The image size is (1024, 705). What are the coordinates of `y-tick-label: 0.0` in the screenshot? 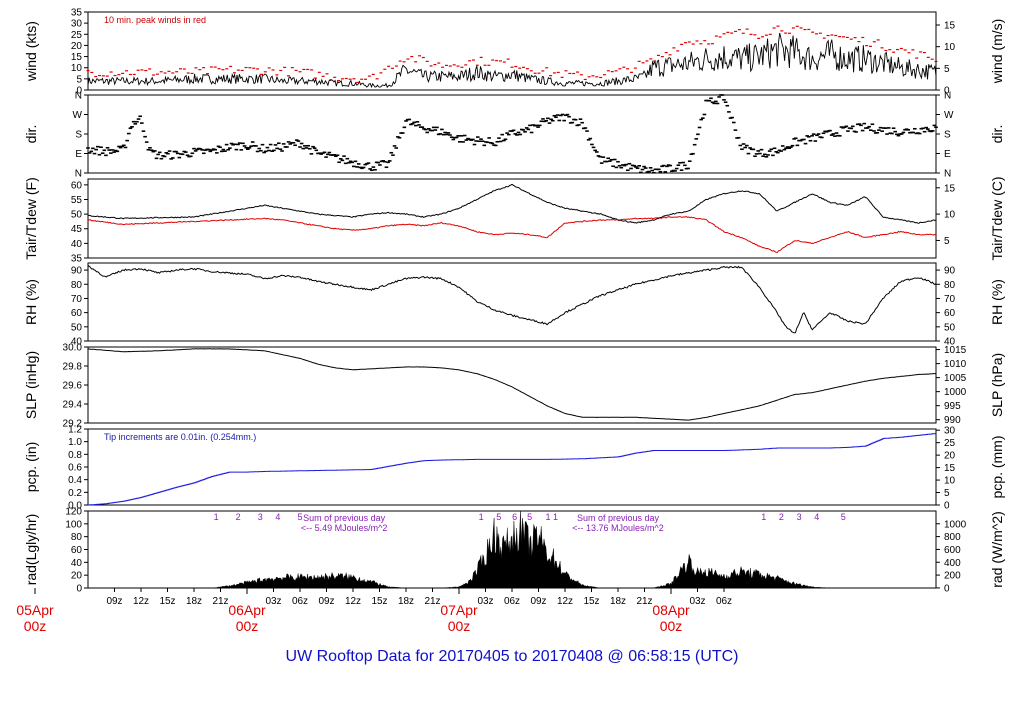 It's located at (75, 506).